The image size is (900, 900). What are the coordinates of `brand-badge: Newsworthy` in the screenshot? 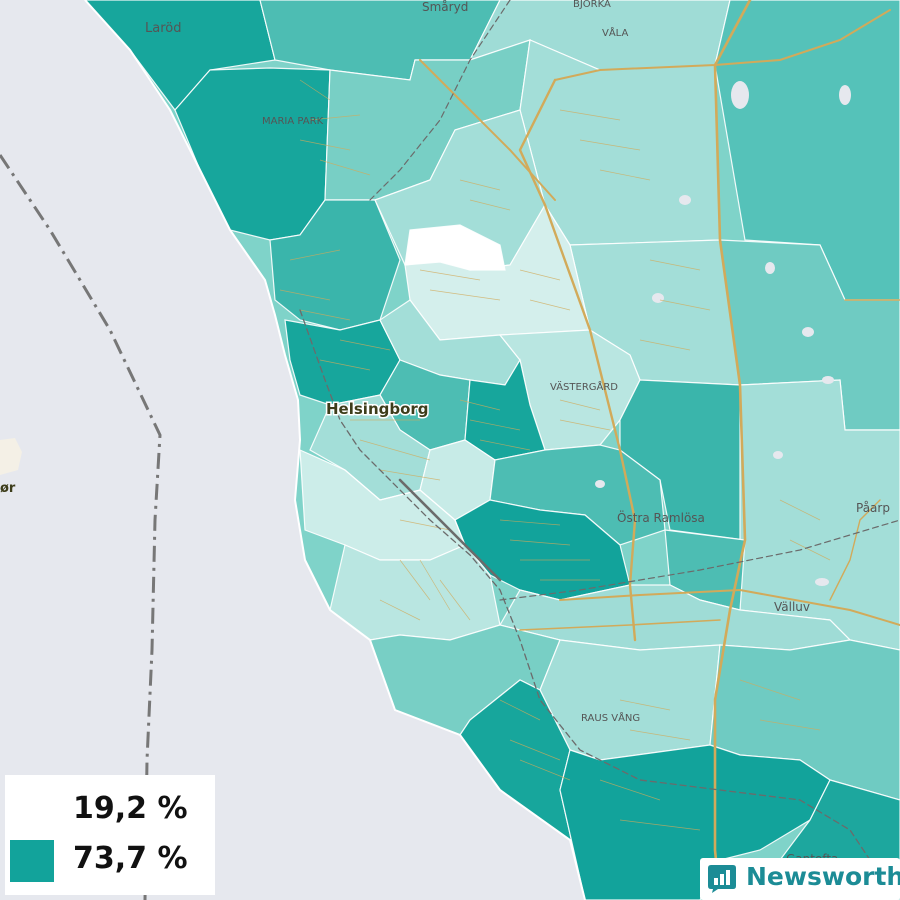 It's located at (800, 879).